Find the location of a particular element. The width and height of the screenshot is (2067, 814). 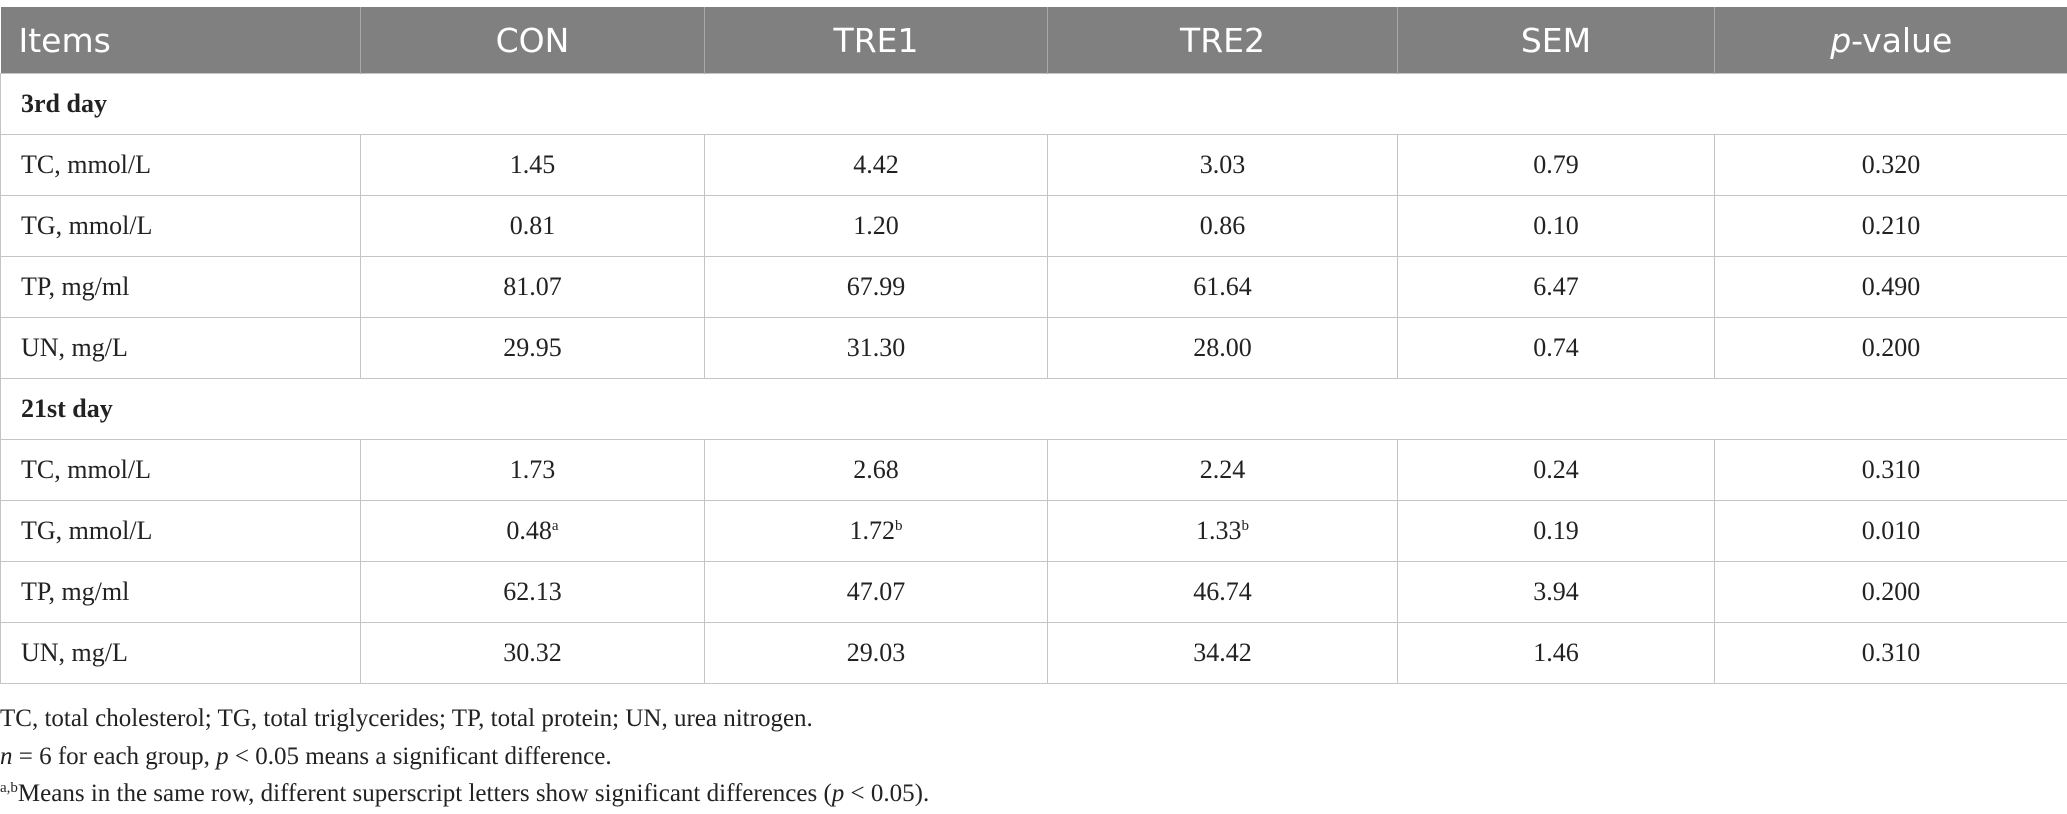

data-cell: 0.19 is located at coordinates (1556, 531).